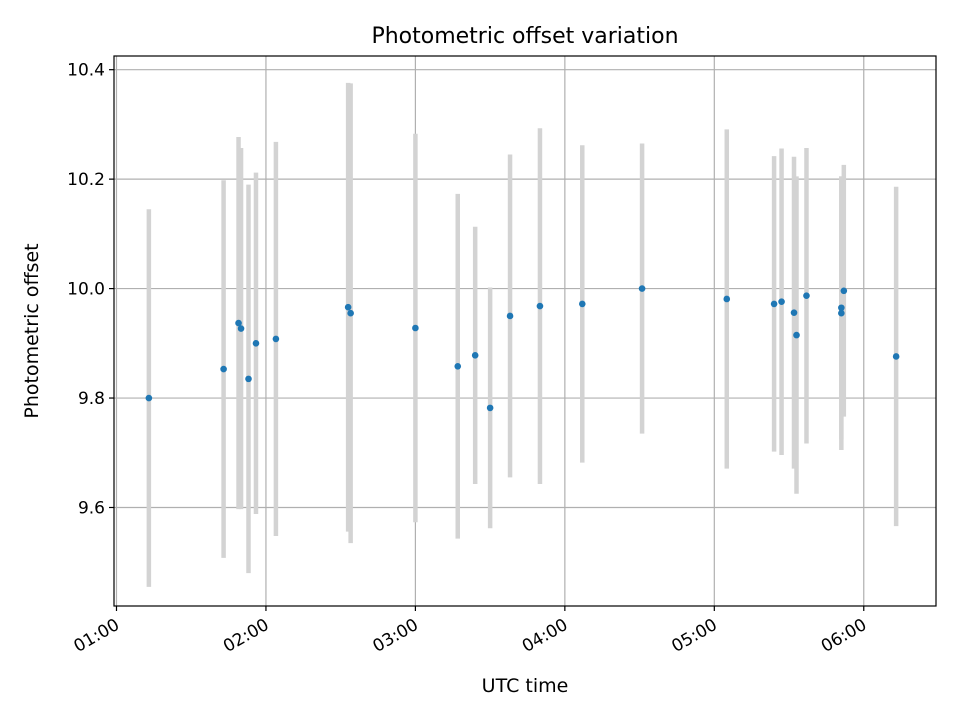  I want to click on y-tick-label: 10.2, so click(86, 180).